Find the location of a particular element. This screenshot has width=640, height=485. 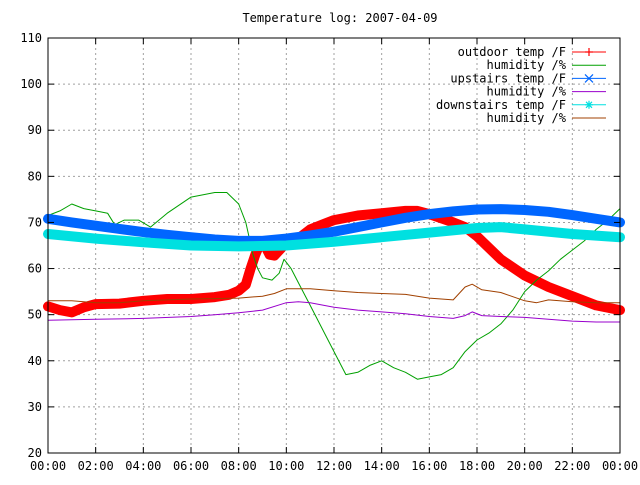

x-tick-label: 04:00 is located at coordinates (143, 466).